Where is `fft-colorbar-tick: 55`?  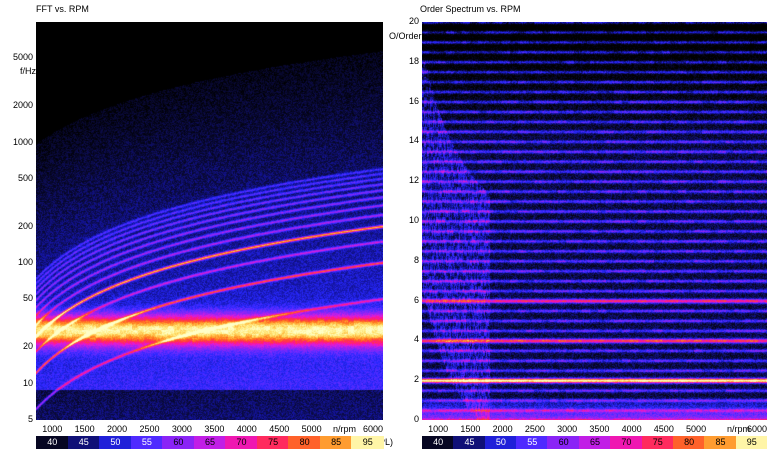
fft-colorbar-tick: 55 is located at coordinates (147, 442).